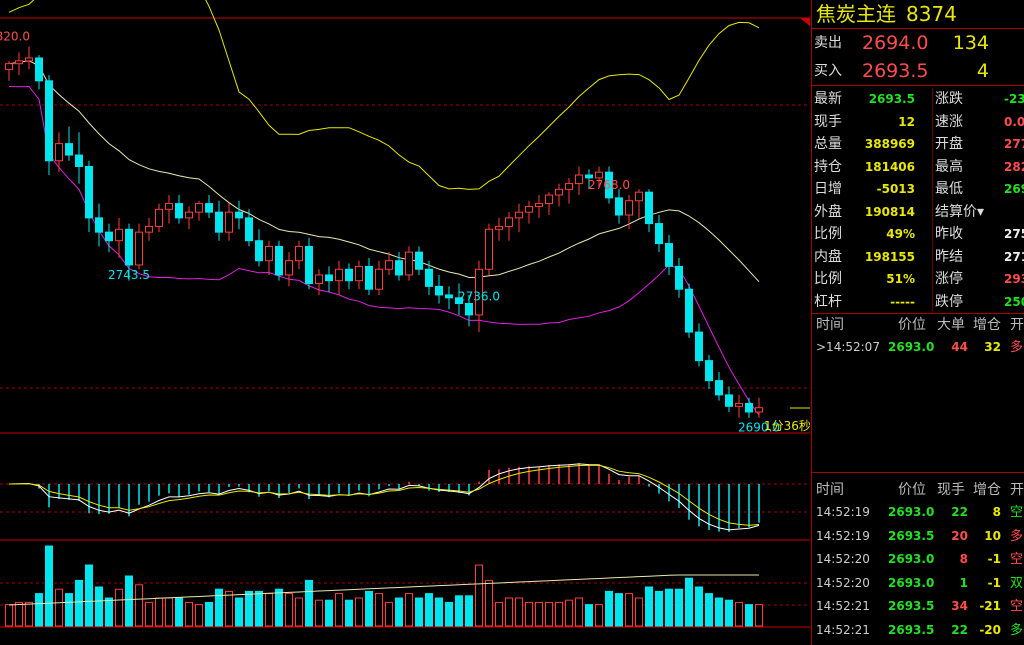 This screenshot has height=645, width=1024. Describe the element at coordinates (959, 347) in the screenshot. I see `tick-vol: 44` at that location.